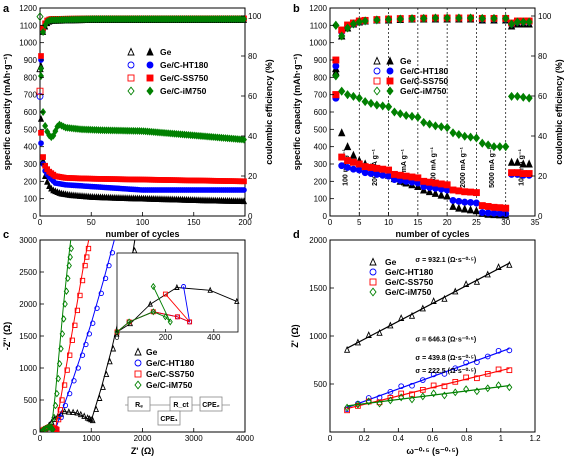 The image size is (567, 470). What do you see at coordinates (143, 222) in the screenshot?
I see `panel-a-xtick-label: 100` at bounding box center [143, 222].